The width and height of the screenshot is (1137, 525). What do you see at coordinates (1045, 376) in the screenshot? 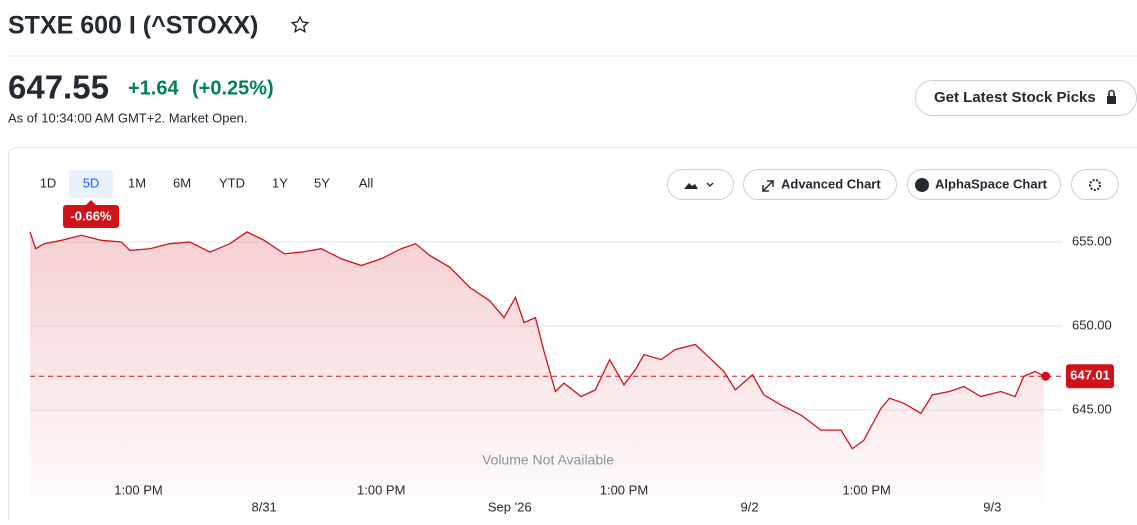
I see `last-point` at bounding box center [1045, 376].